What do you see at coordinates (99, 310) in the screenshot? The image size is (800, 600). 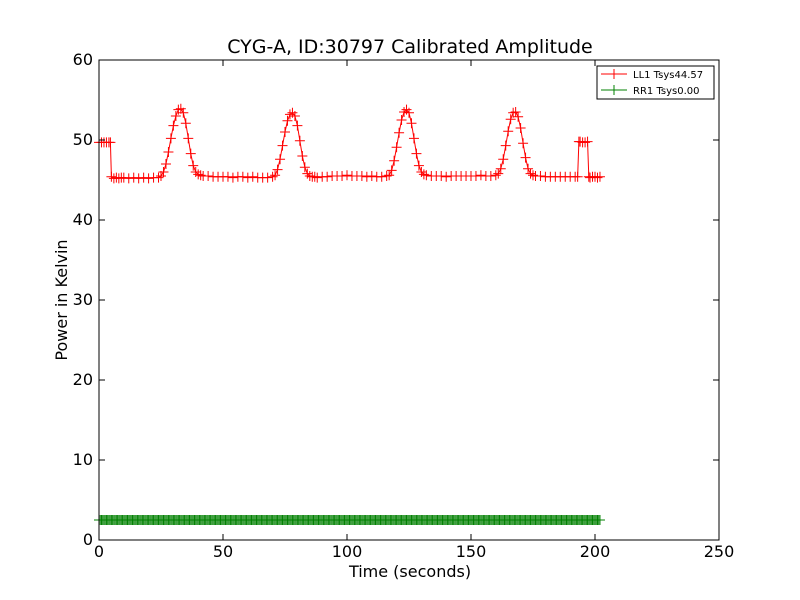 I see `x-tick-0: 0` at bounding box center [99, 310].